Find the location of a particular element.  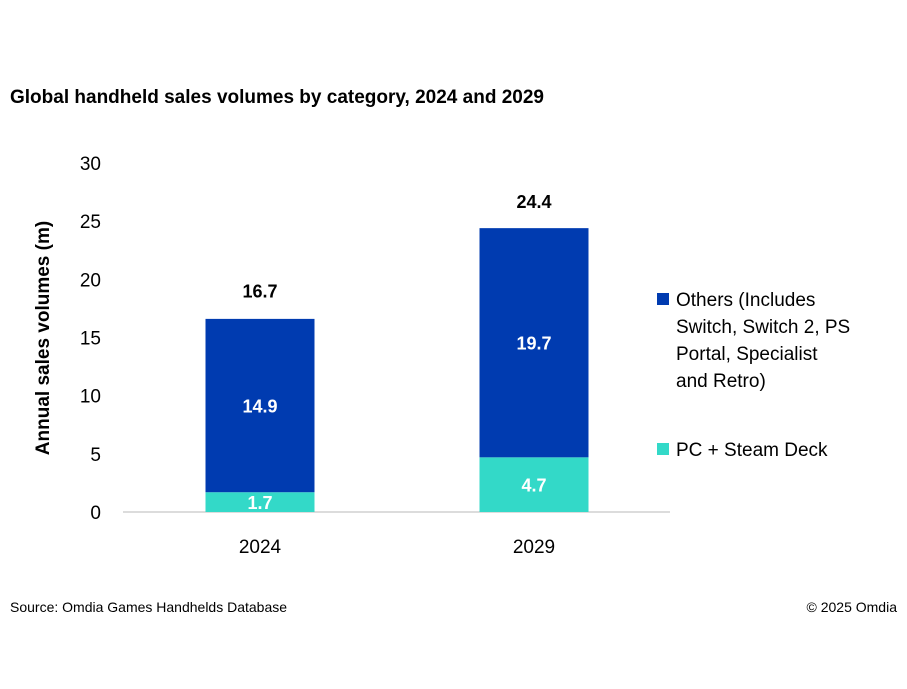

legend-swatch-pc is located at coordinates (663, 449).